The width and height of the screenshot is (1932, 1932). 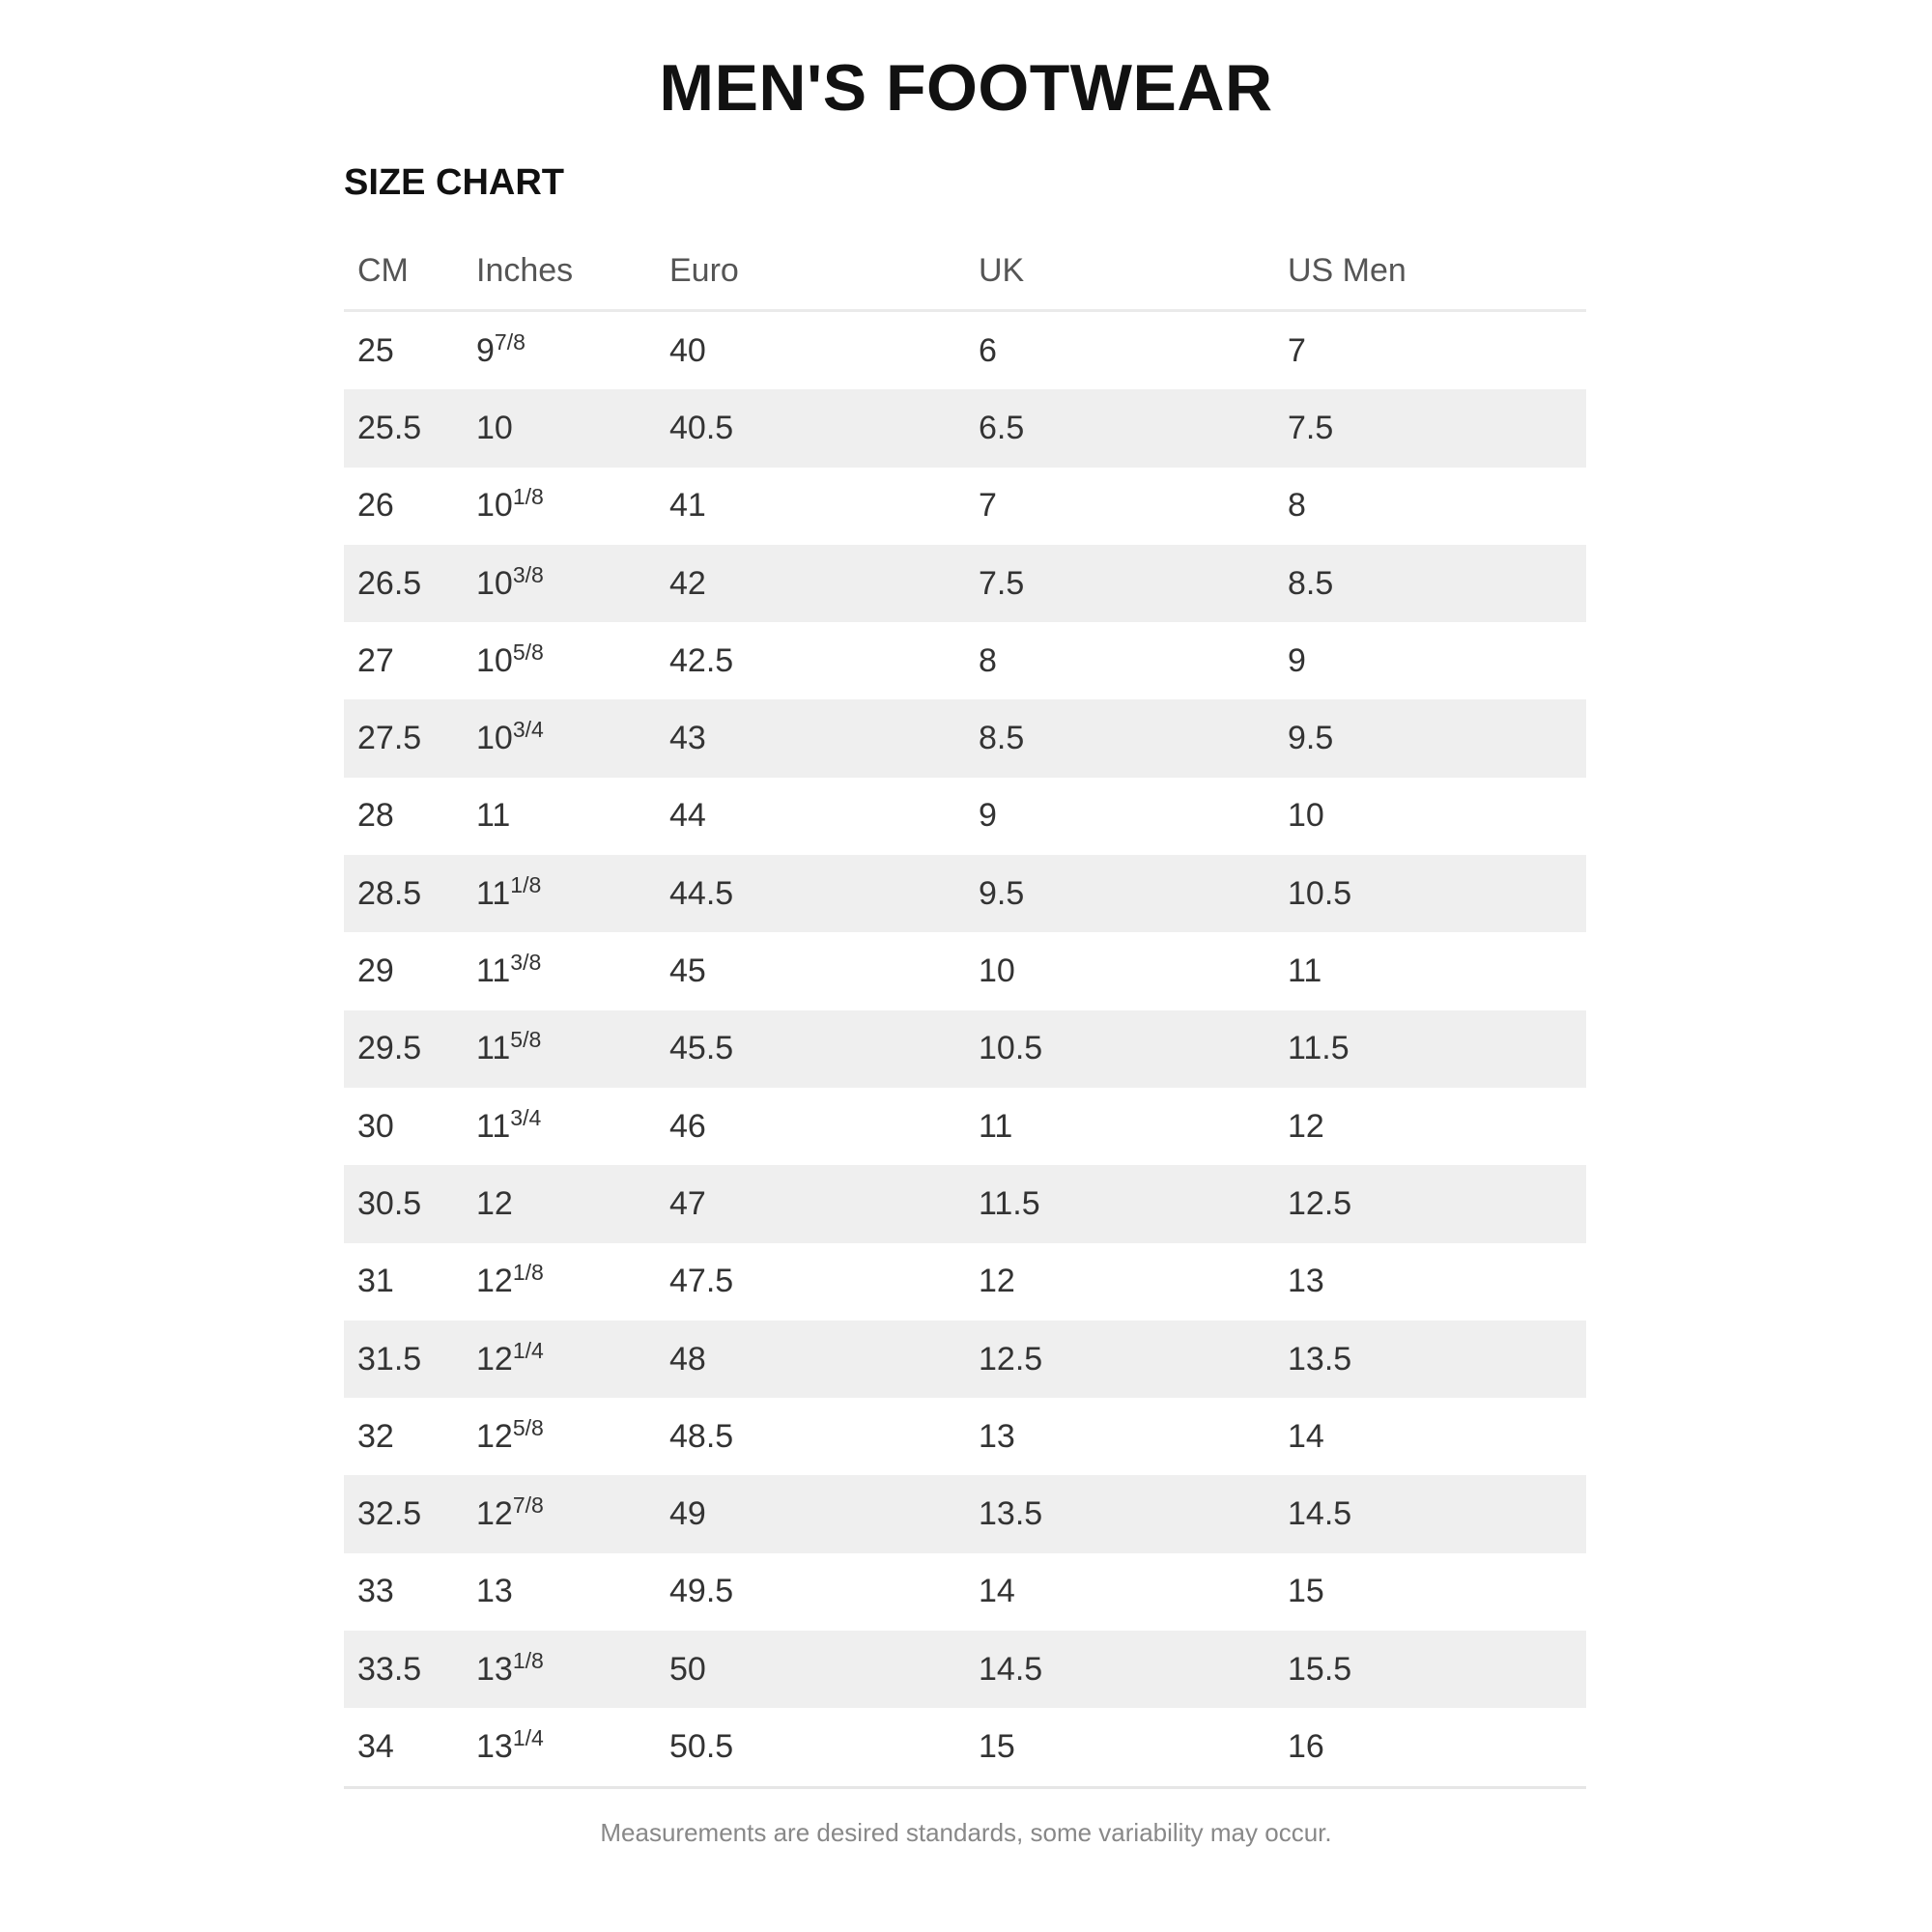 I want to click on cell-cm: 31.5, so click(x=403, y=1359).